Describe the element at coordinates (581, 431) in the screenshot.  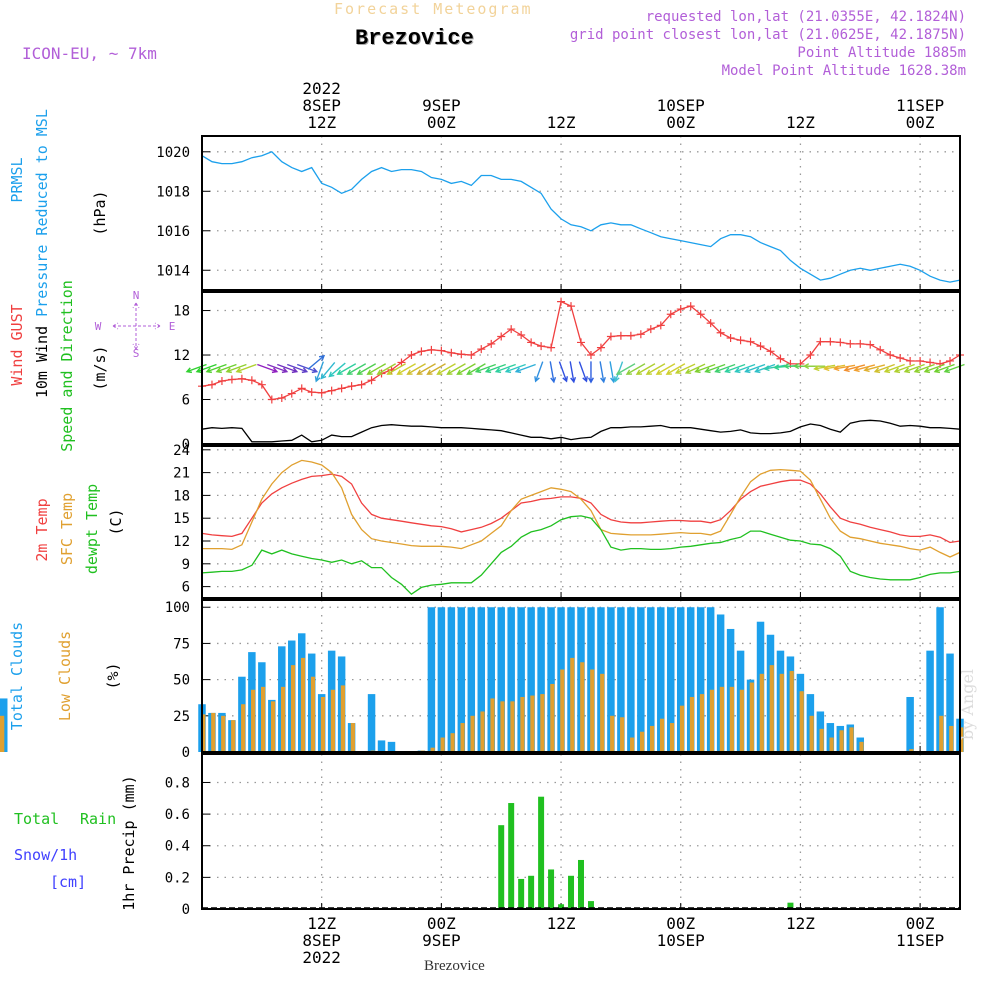
I see `series-line-10m-wind` at that location.